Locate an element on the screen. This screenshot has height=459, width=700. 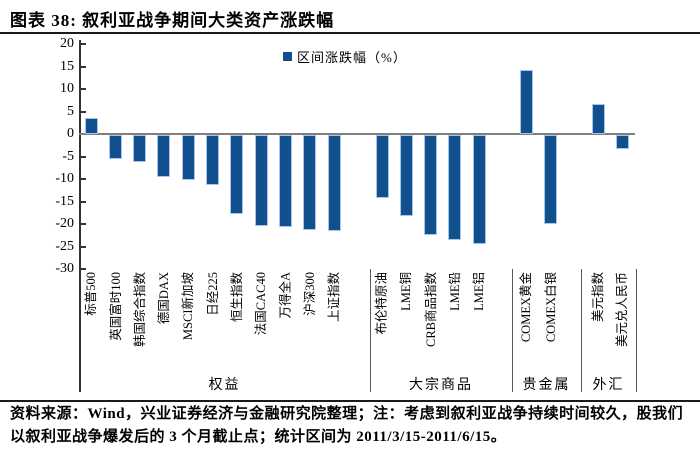
category-label-text: 万得全A is located at coordinates (285, 295).